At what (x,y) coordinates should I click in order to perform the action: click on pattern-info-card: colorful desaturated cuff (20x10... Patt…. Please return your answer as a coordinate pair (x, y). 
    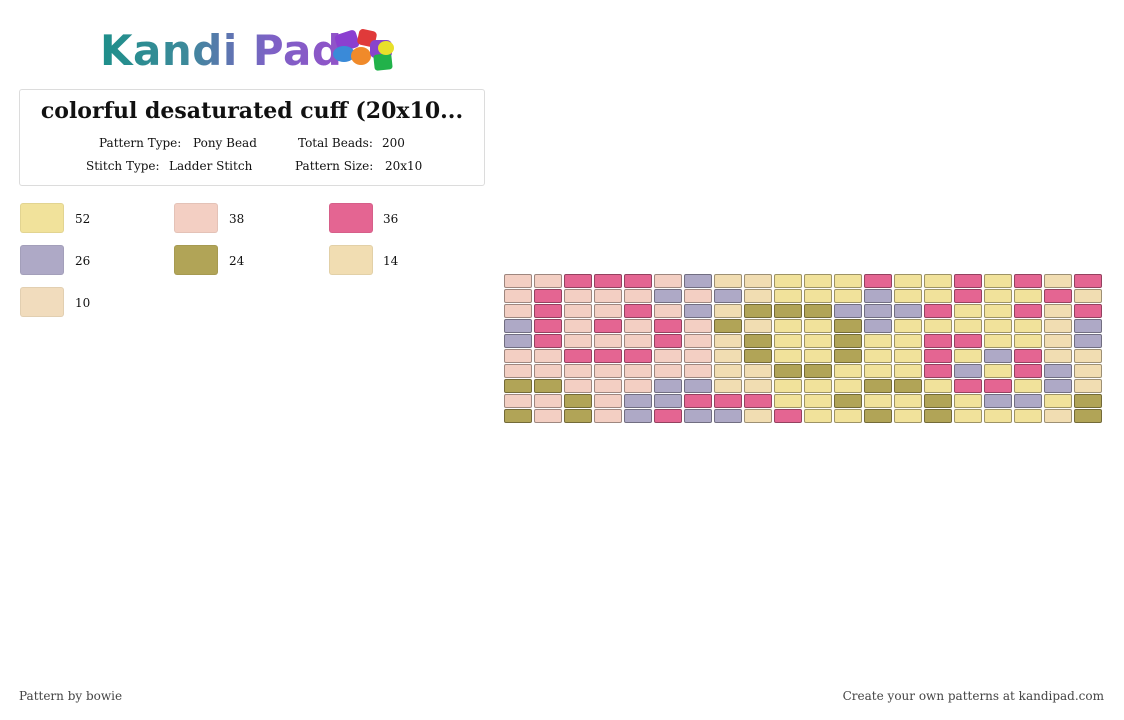
    Looking at the image, I should click on (252, 137).